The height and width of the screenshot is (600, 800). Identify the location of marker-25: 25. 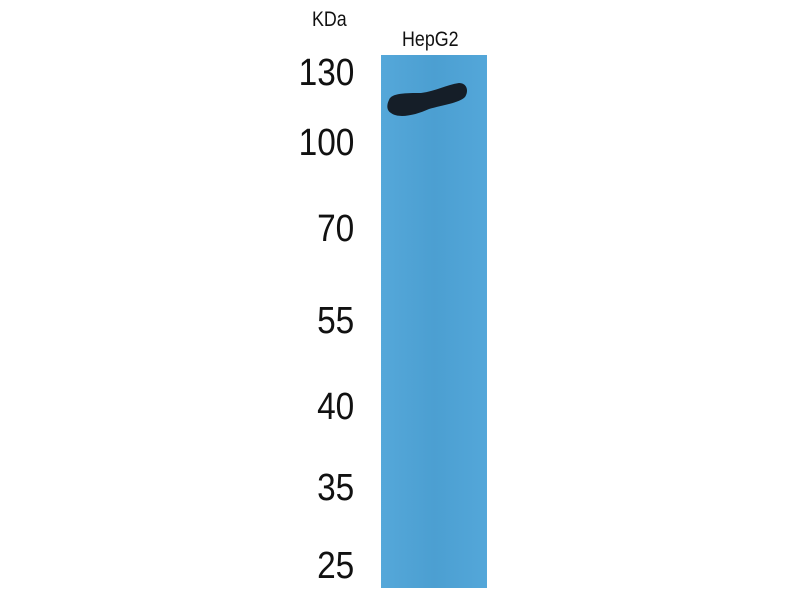
(335, 566).